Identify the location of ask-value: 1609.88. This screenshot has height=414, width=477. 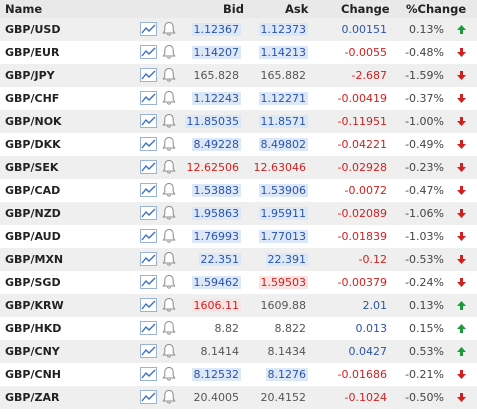
(283, 305).